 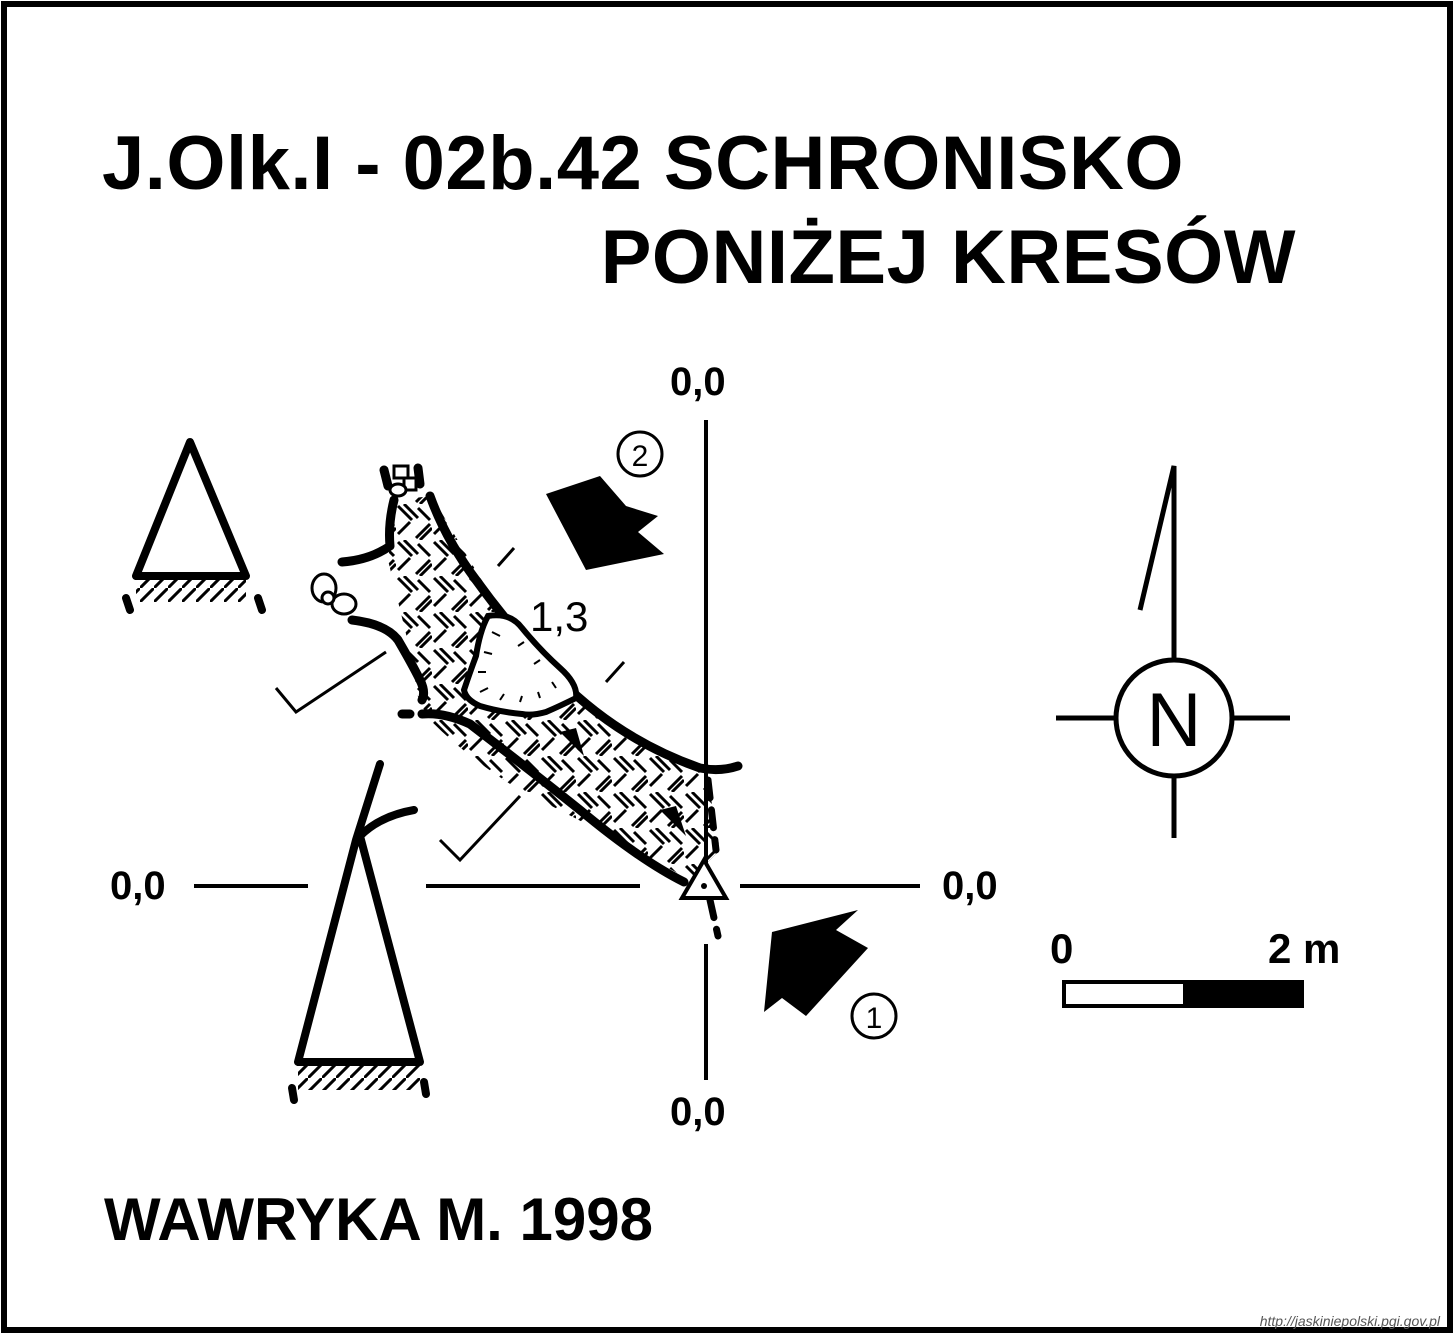 What do you see at coordinates (1174, 720) in the screenshot?
I see `north-label: N` at bounding box center [1174, 720].